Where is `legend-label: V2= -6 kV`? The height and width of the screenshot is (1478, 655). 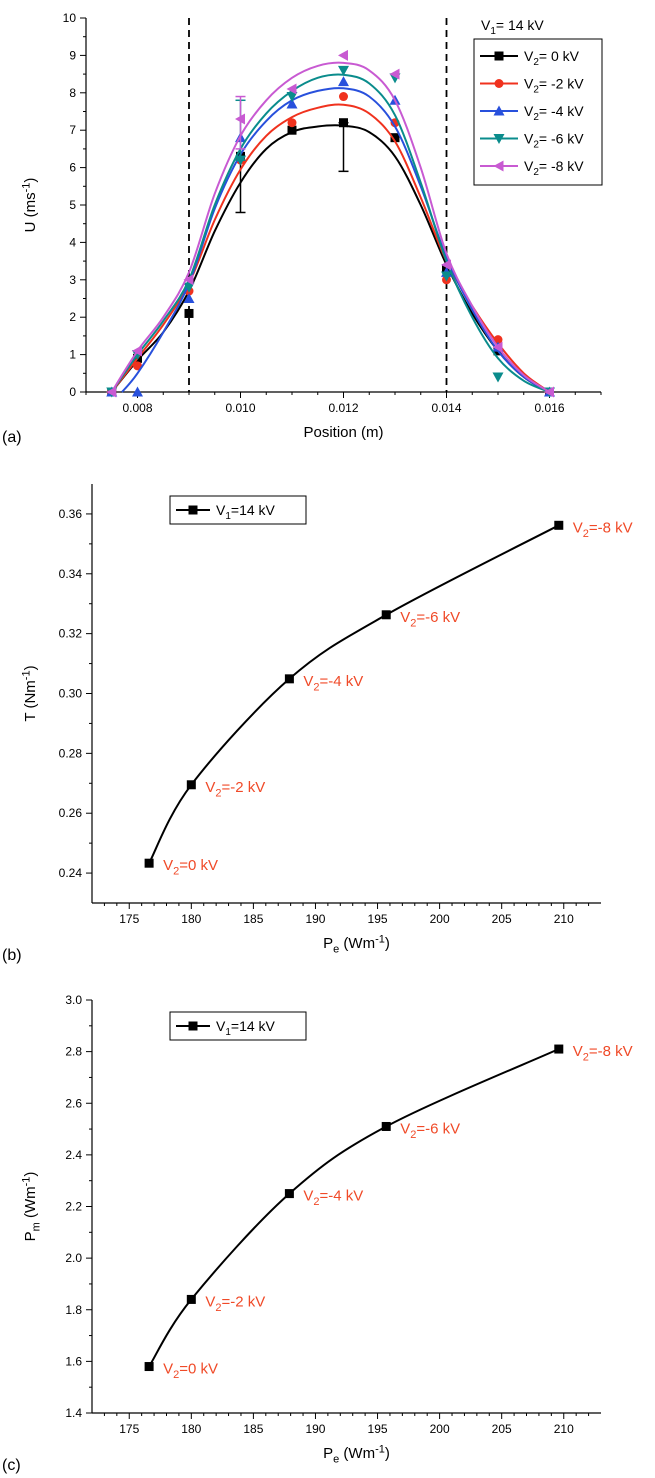
legend-label: V2= -6 kV is located at coordinates (554, 141).